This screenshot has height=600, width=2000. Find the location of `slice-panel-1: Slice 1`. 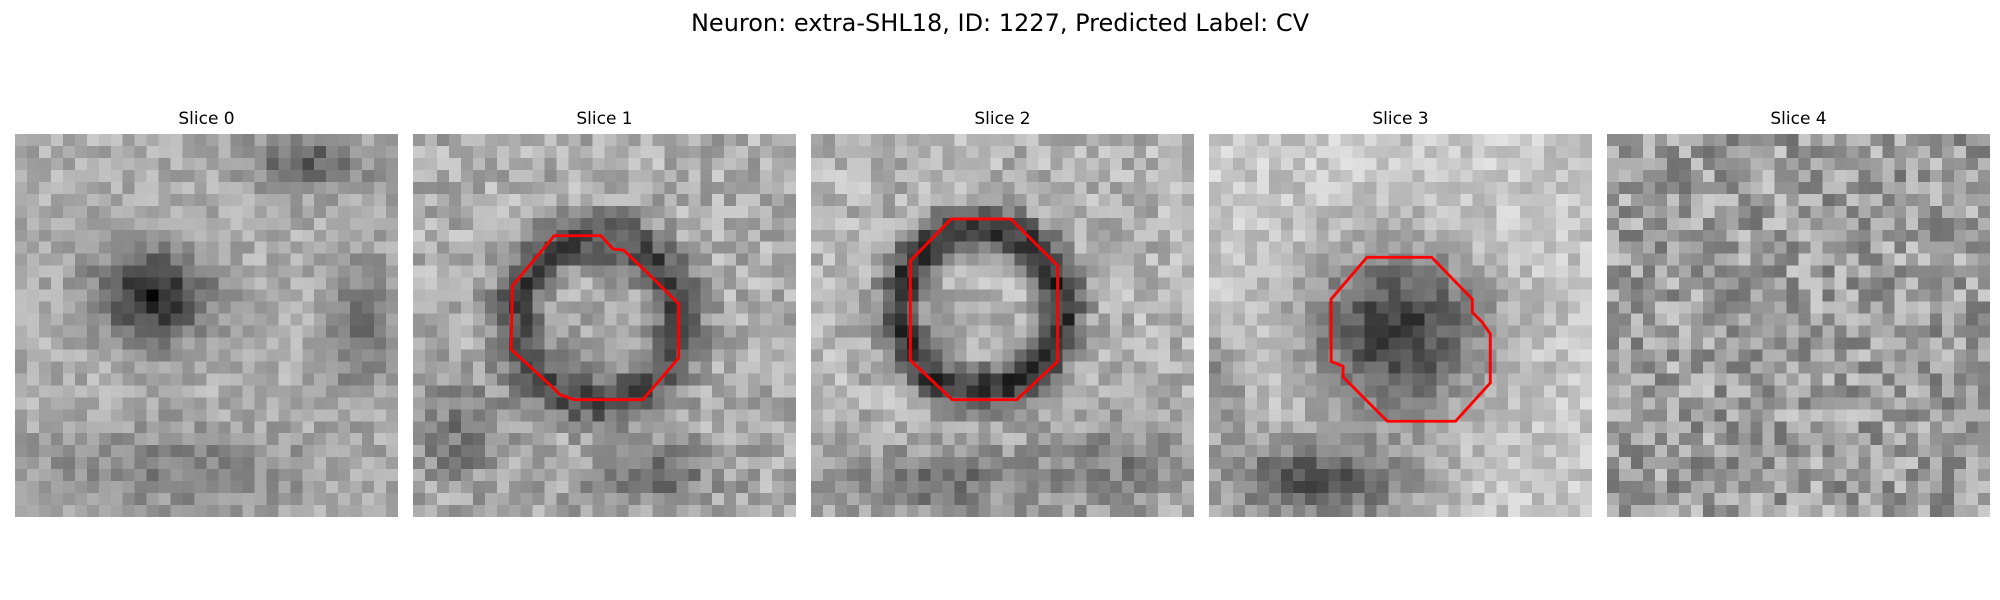

slice-panel-1: Slice 1 is located at coordinates (604, 312).